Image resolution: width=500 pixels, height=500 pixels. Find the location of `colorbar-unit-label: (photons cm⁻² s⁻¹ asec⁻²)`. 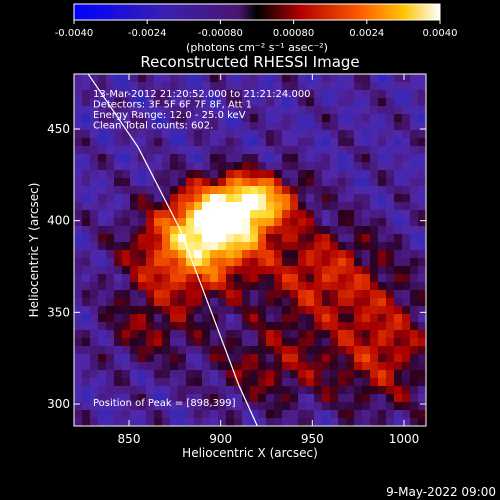

colorbar-unit-label: (photons cm⁻² s⁻¹ asec⁻²) is located at coordinates (257, 47).